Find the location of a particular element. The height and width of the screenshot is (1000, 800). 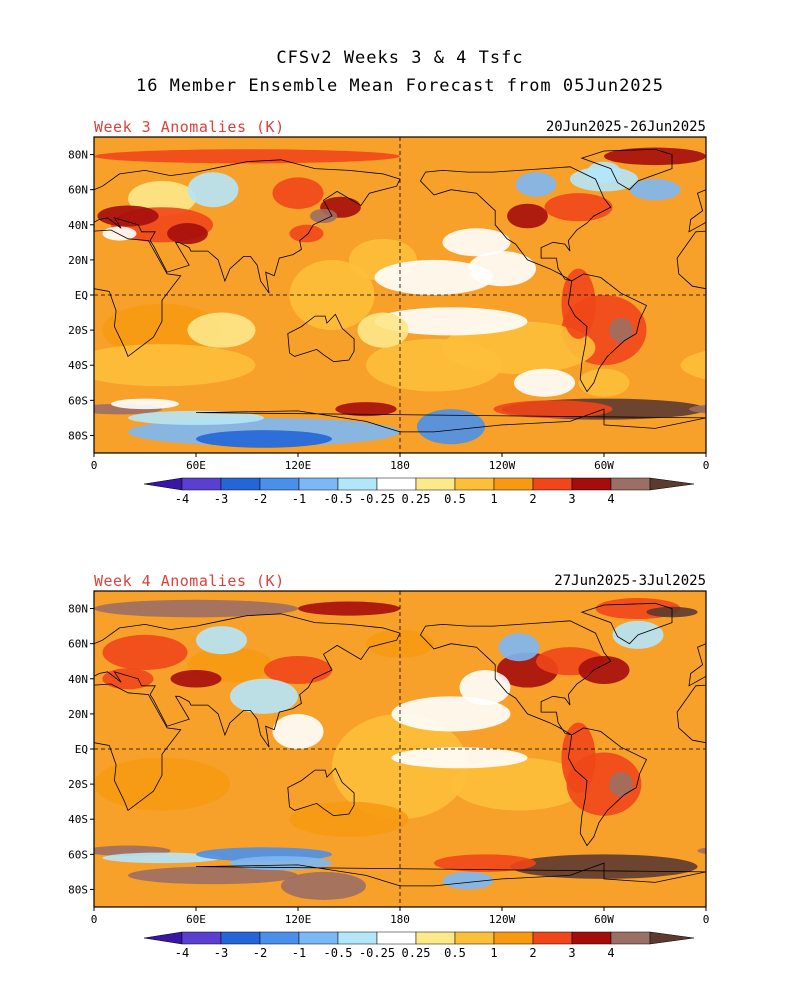

lat-label: 20N is located at coordinates (78, 260).